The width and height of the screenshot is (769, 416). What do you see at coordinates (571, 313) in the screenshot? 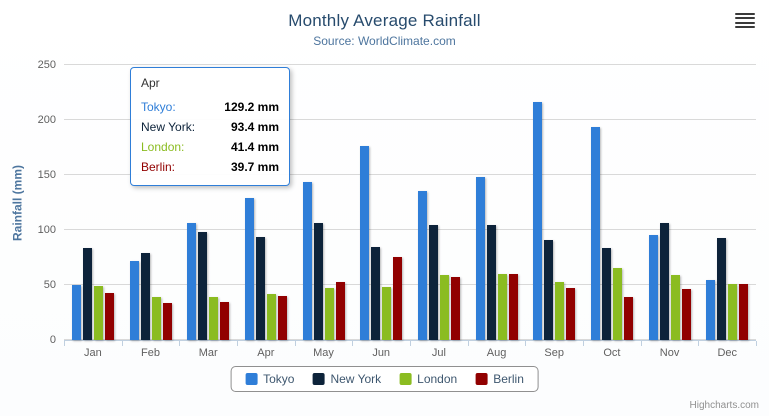
I see `bar-berlin-sep` at bounding box center [571, 313].